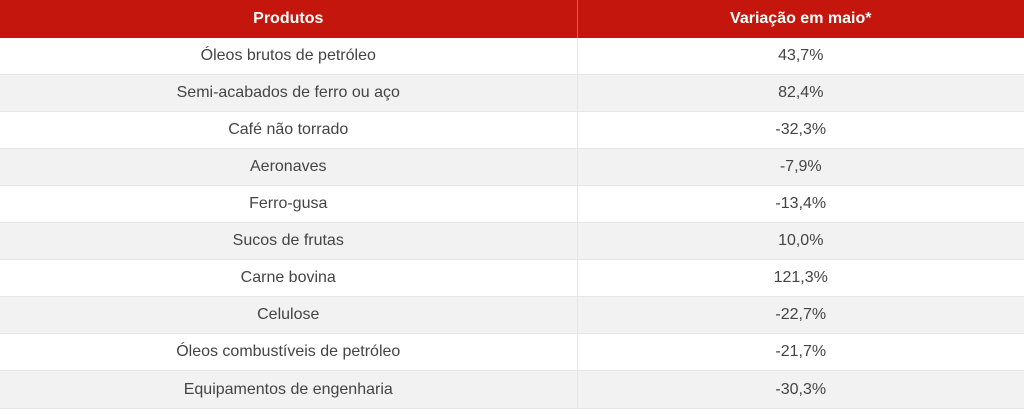 This screenshot has width=1024, height=415. I want to click on header-row: Produtos Variação em maio*, so click(512, 19).